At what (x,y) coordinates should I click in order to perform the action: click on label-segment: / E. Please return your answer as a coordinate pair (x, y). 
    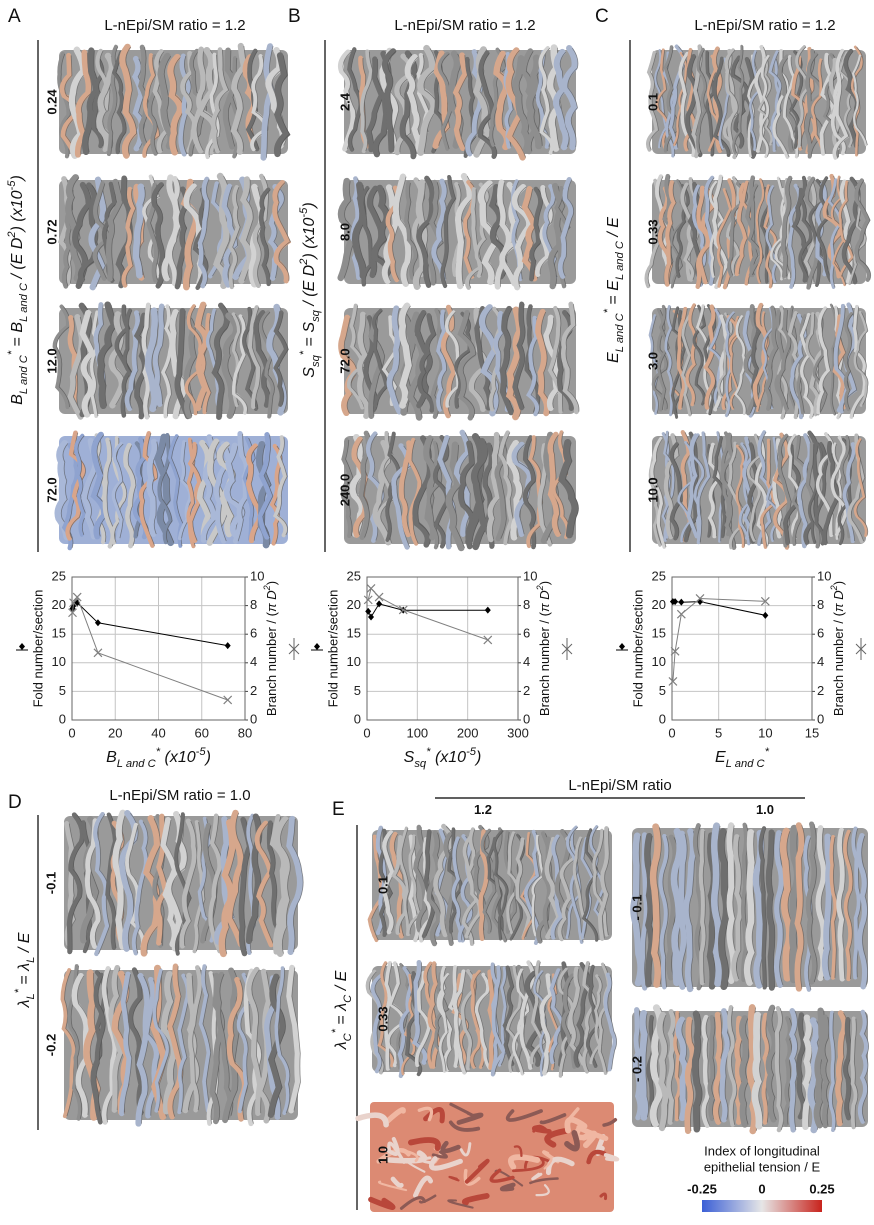
    Looking at the image, I should click on (341, 982).